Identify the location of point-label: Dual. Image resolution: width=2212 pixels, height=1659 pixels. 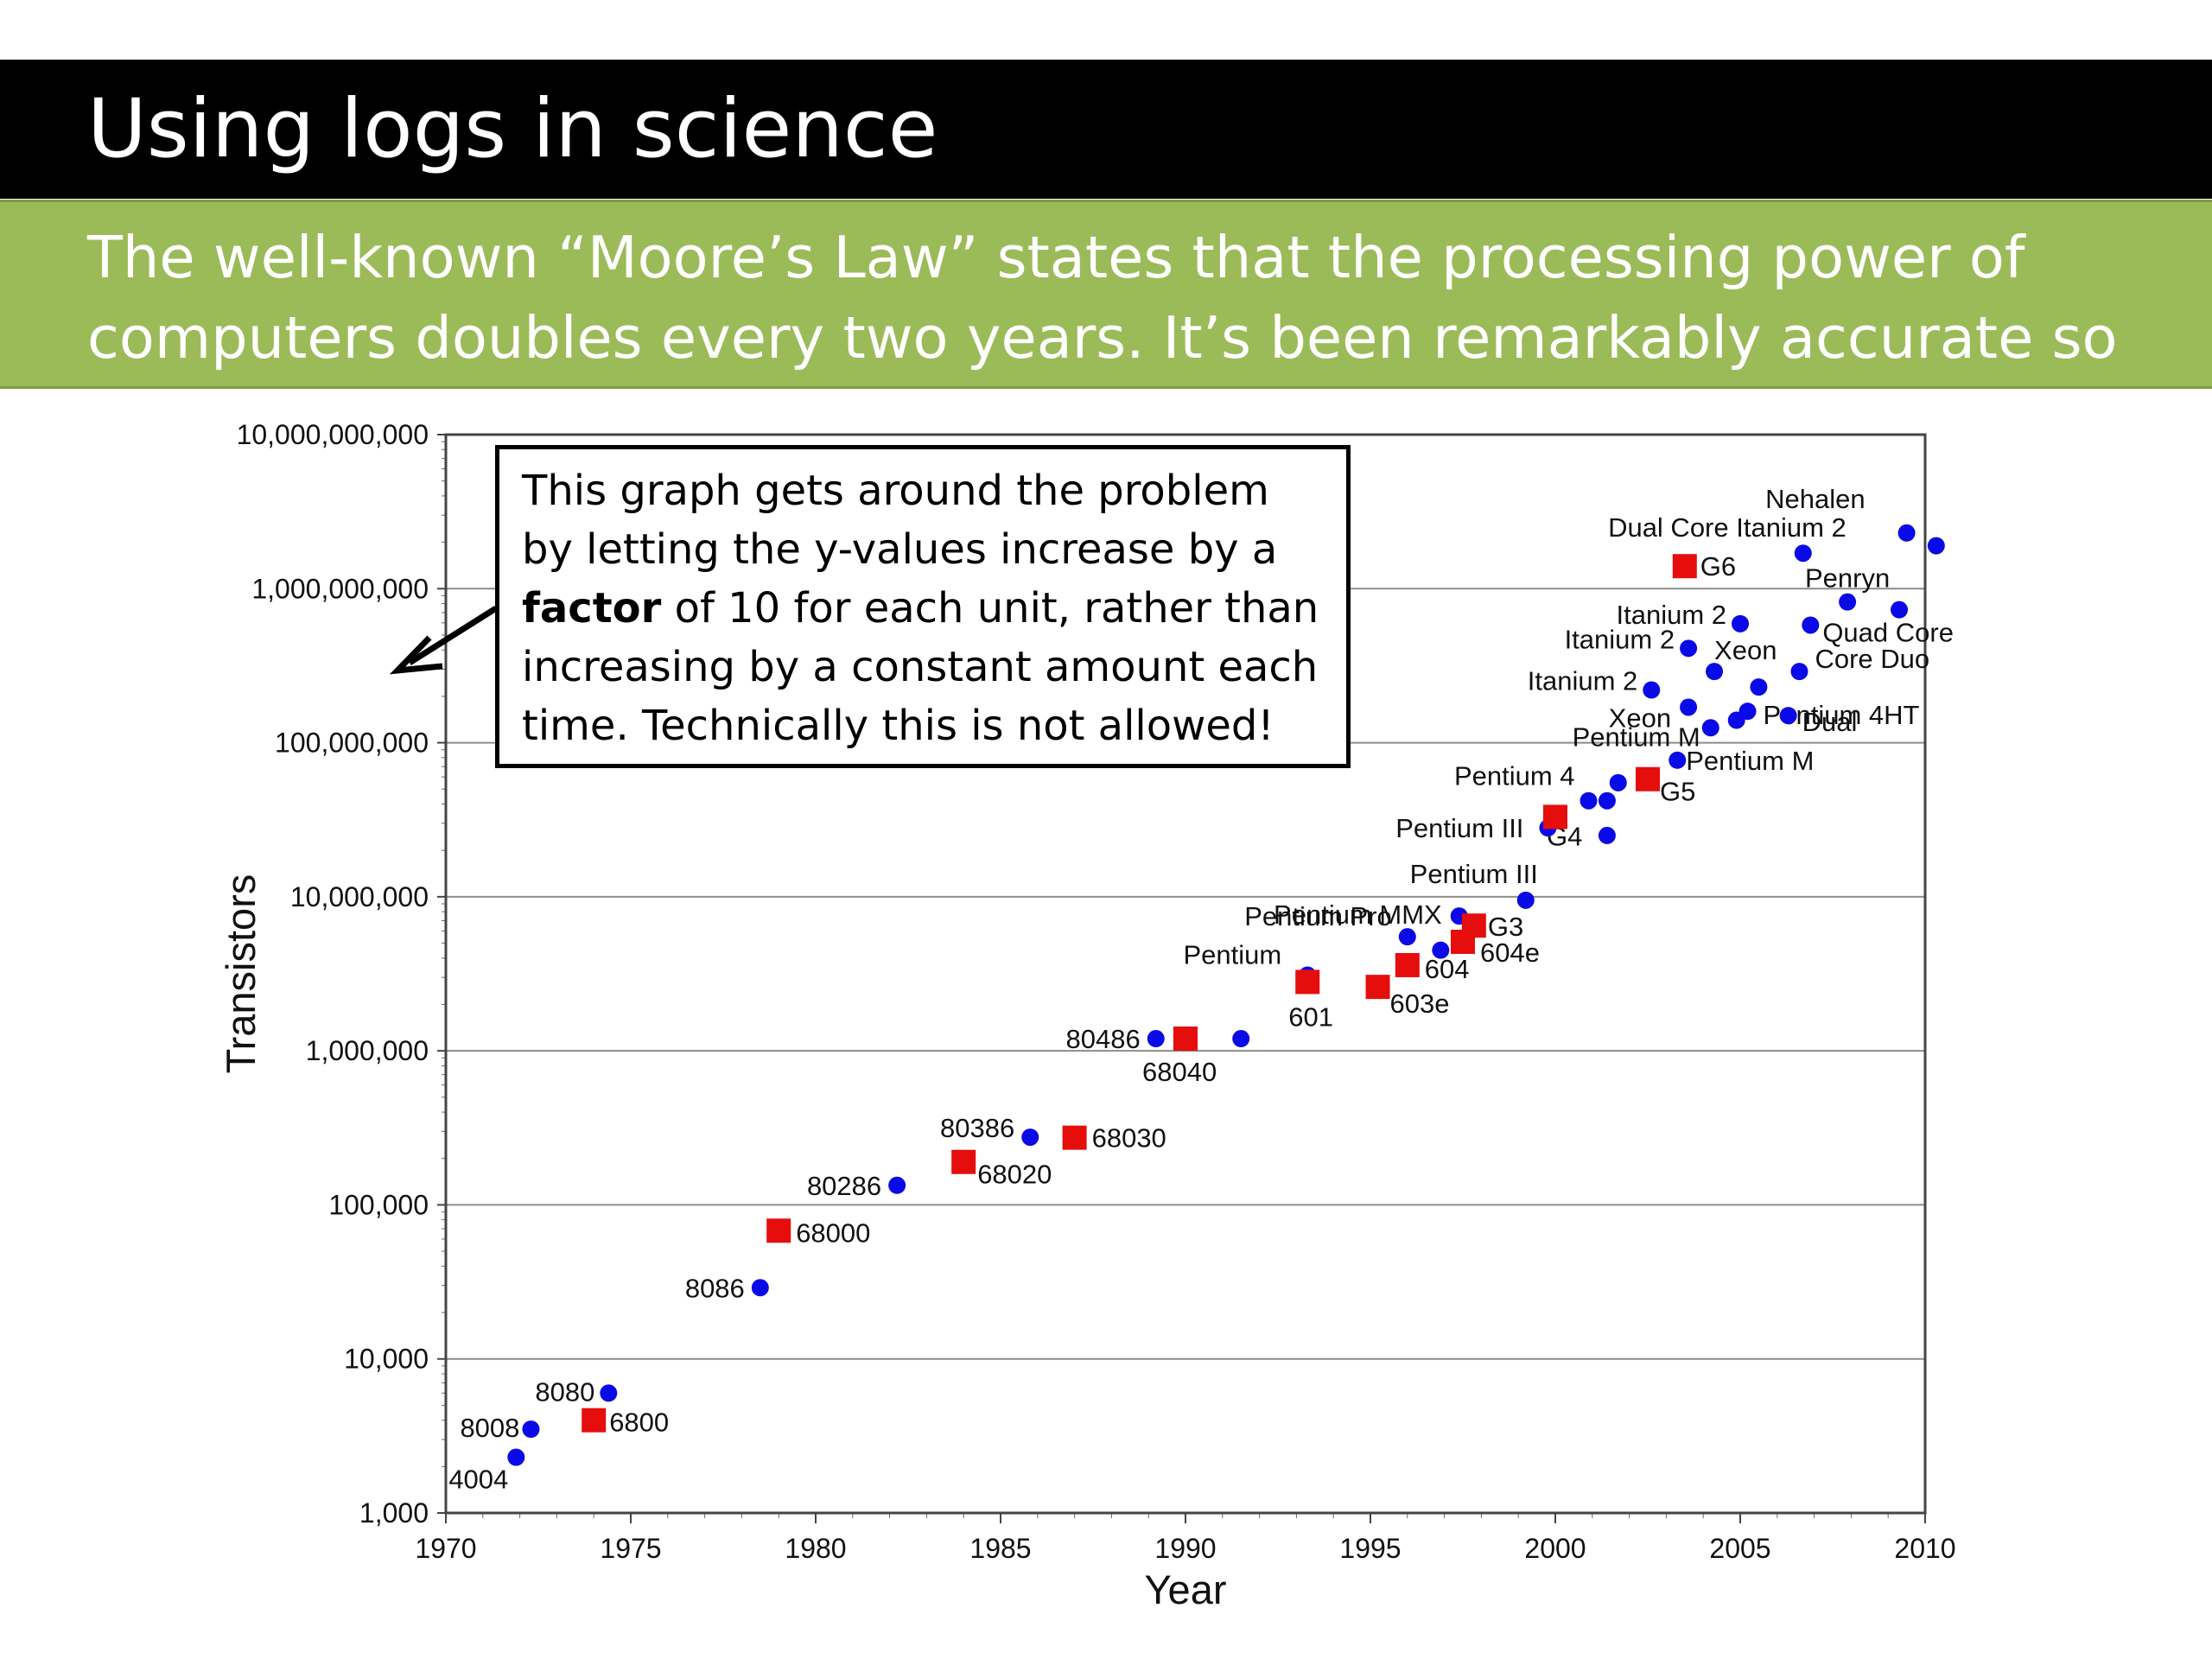
(1830, 722).